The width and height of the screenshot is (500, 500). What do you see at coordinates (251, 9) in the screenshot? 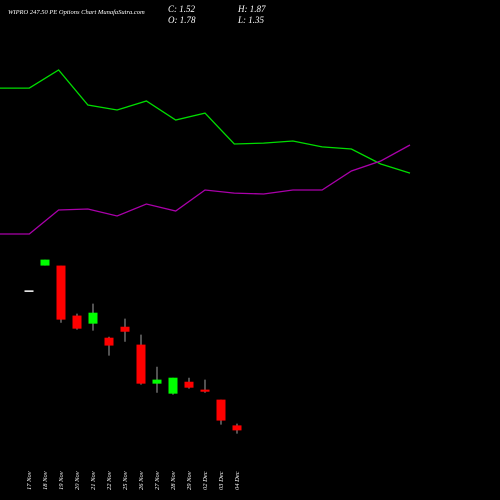
I see `ohlc-label: H: 1.87` at bounding box center [251, 9].